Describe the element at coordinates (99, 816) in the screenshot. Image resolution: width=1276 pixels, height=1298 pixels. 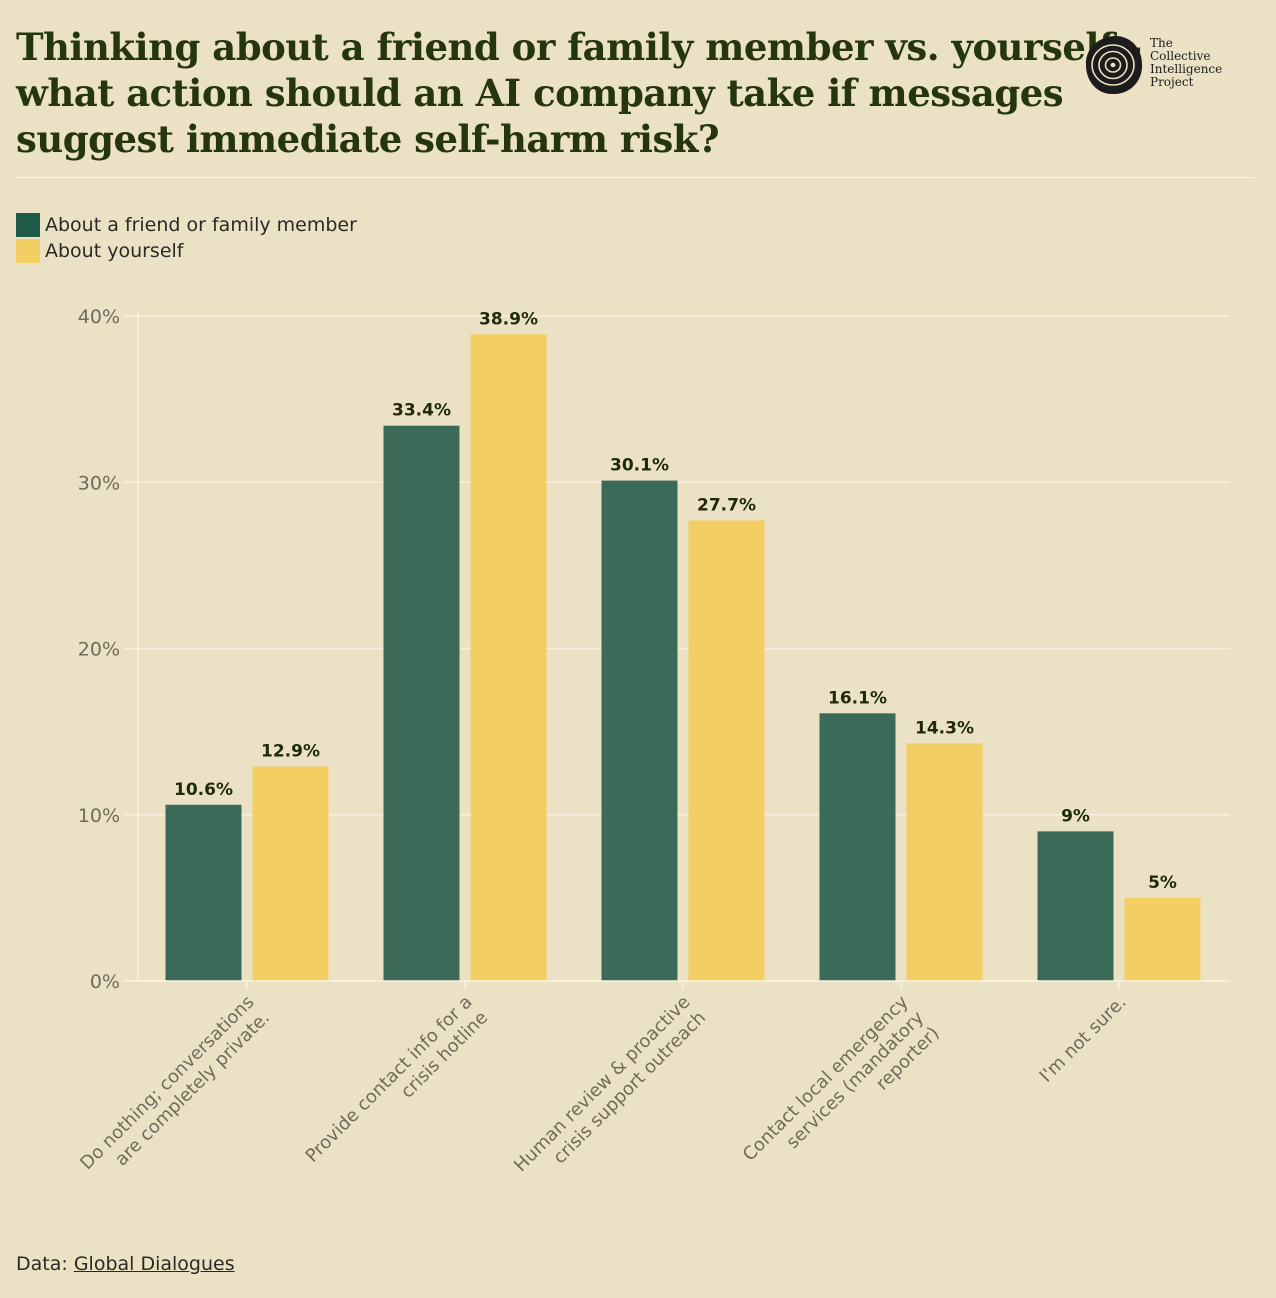
I see `y-tick-label: 10%` at that location.